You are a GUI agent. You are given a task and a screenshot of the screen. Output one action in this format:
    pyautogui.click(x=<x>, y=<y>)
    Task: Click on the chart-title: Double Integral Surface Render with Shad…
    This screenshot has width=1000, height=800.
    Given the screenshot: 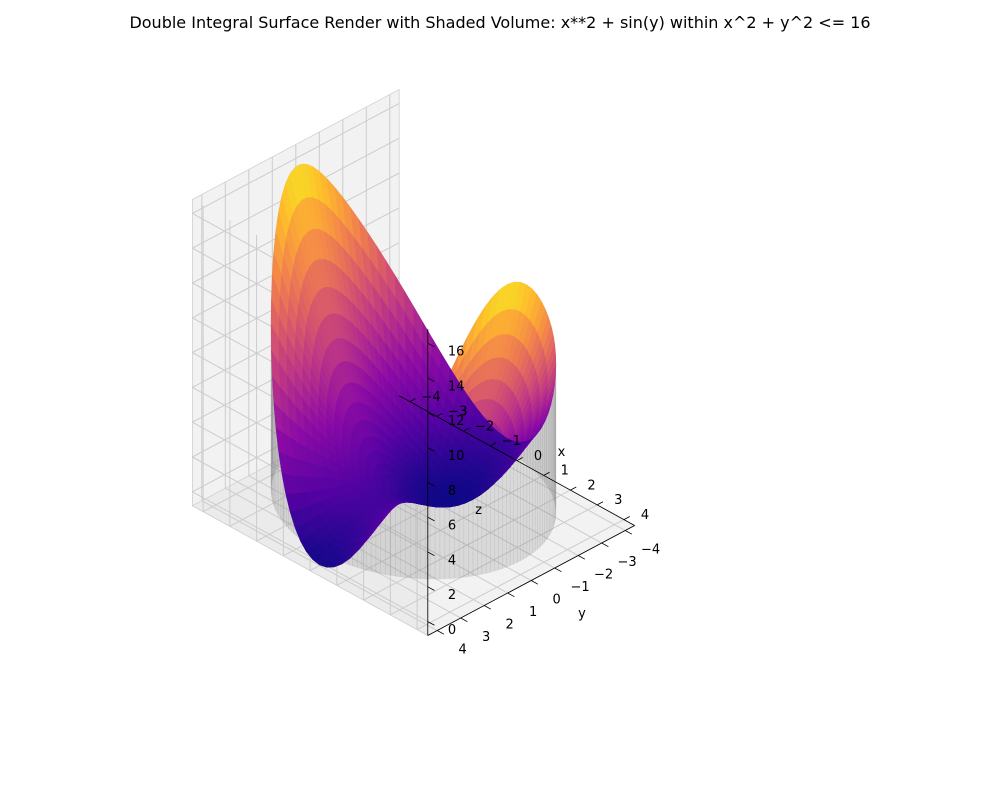 What is the action you would take?
    pyautogui.click(x=500, y=22)
    